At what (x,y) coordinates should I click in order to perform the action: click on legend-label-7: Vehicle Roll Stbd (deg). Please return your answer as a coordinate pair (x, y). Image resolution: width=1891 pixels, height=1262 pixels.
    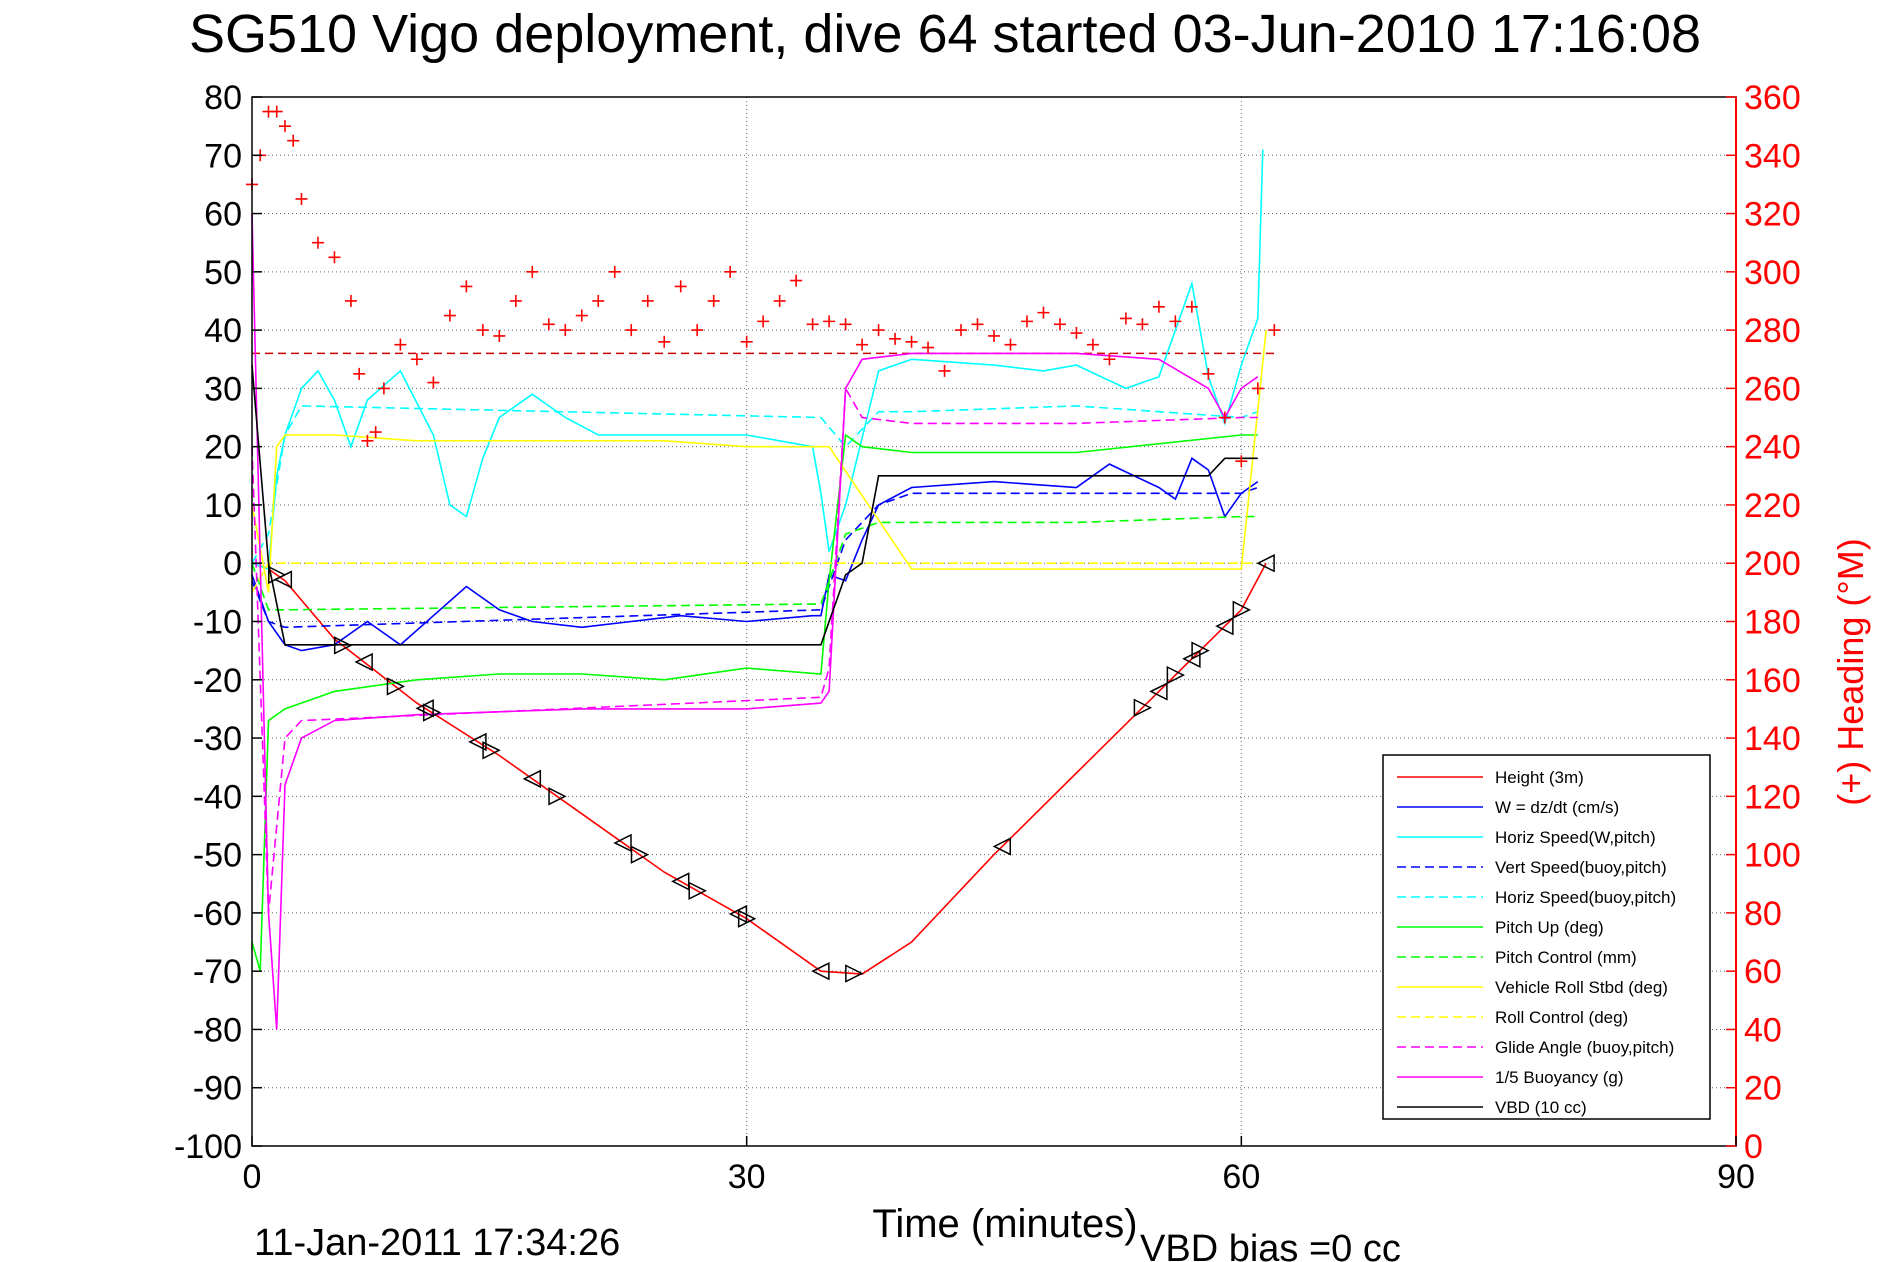
    Looking at the image, I should click on (1581, 987).